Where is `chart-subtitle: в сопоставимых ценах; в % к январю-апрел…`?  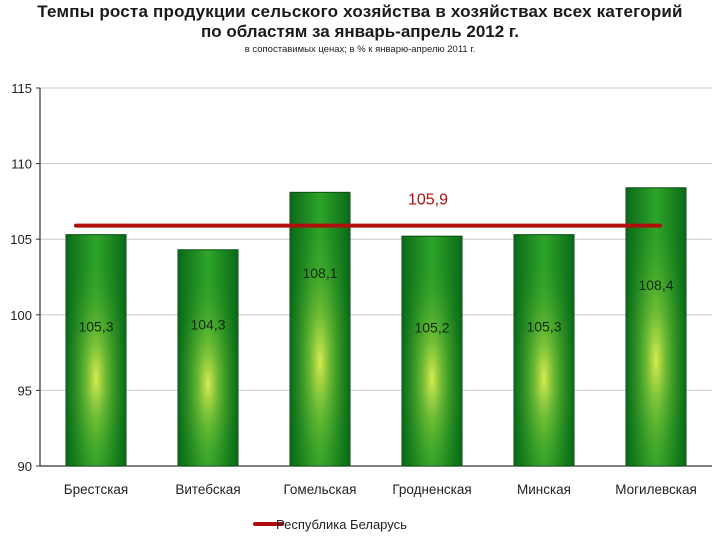
chart-subtitle: в сопоставимых ценах; в % к январю-апрел… is located at coordinates (360, 49).